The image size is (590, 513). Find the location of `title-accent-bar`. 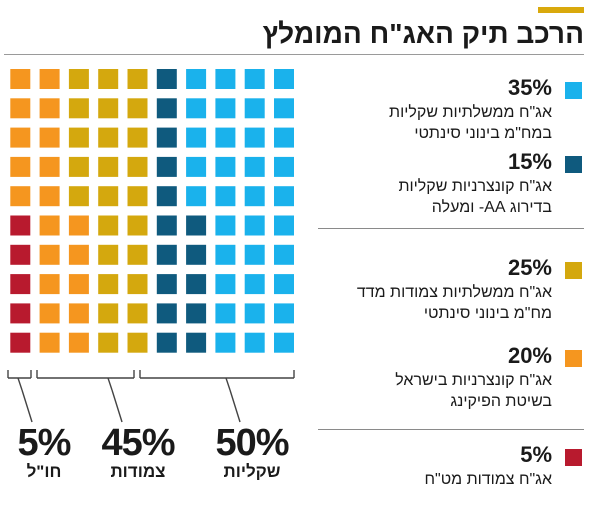

title-accent-bar is located at coordinates (561, 10).